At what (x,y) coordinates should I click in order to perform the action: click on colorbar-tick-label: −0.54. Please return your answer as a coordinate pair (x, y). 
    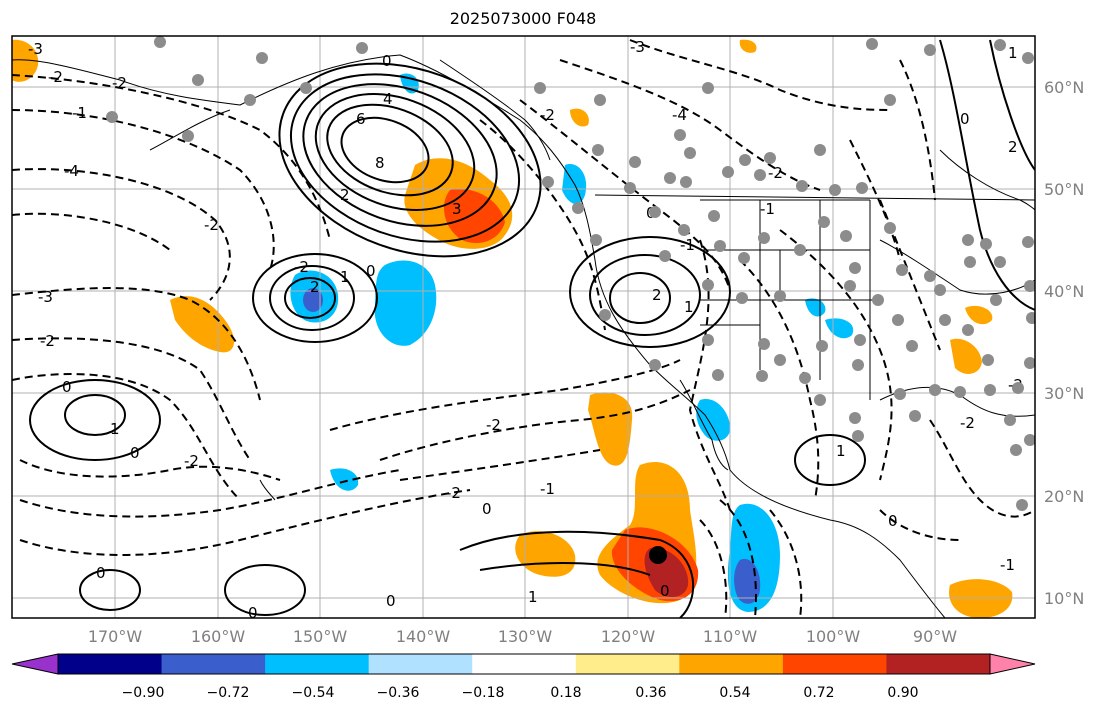
    Looking at the image, I should click on (313, 693).